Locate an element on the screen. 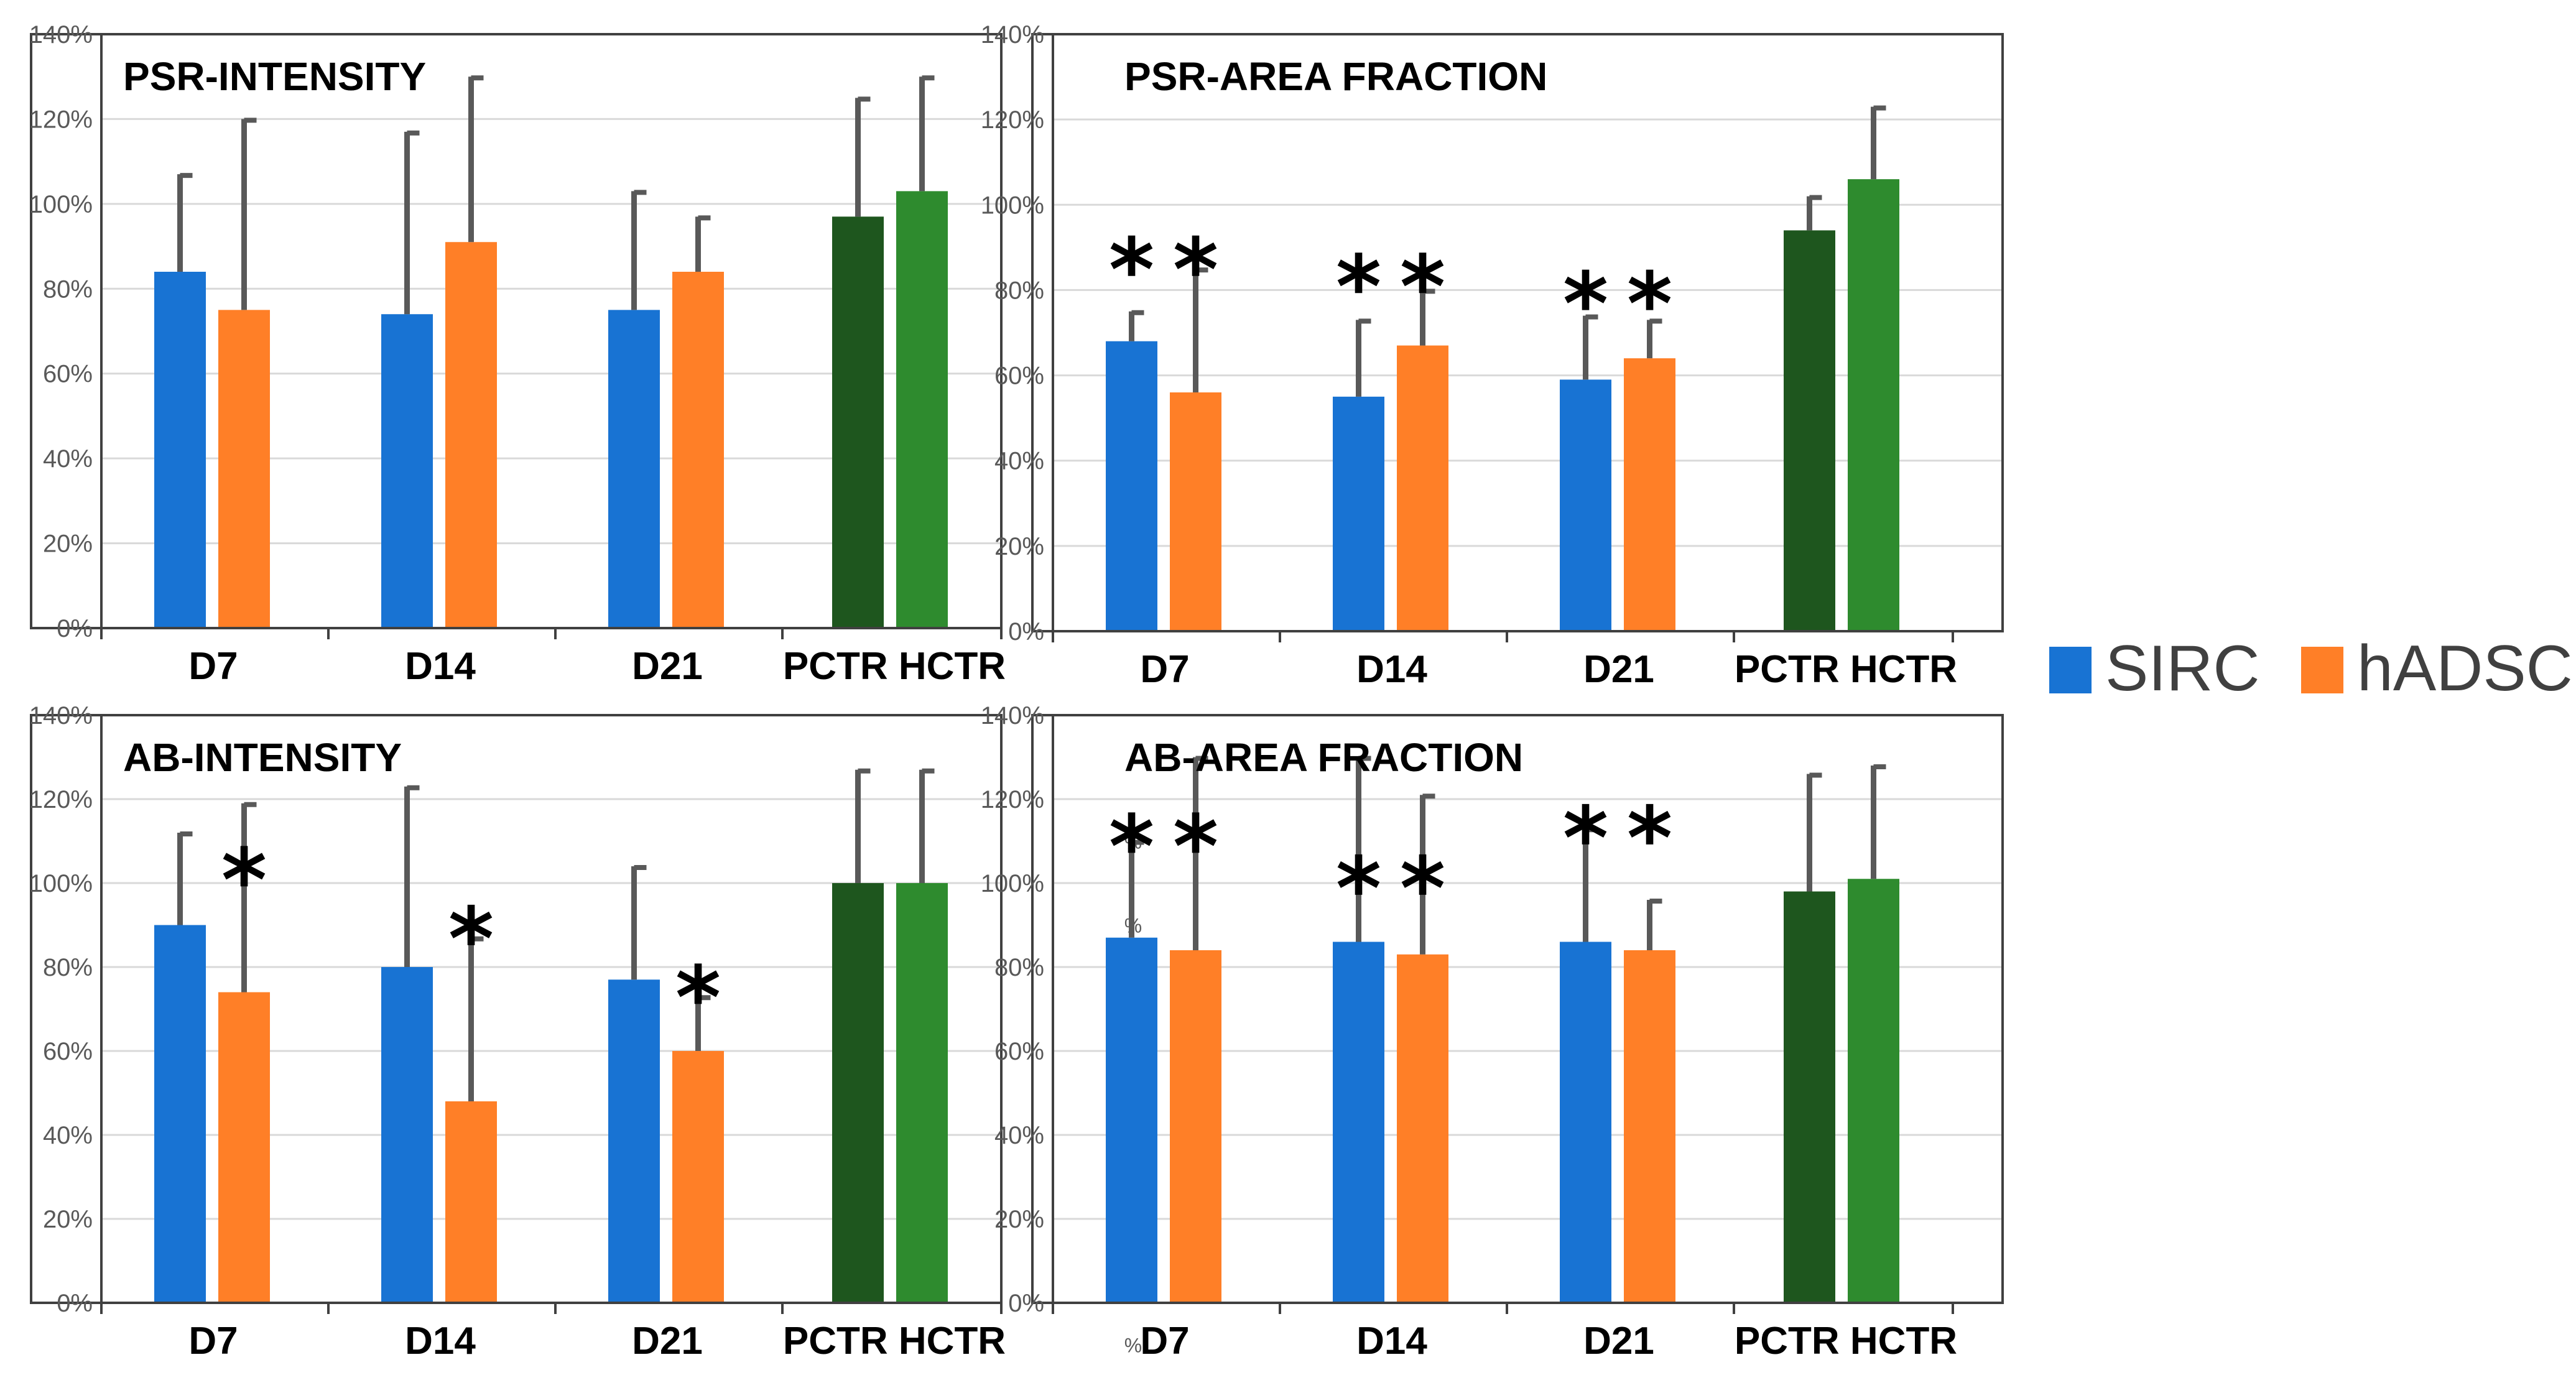 This screenshot has height=1393, width=2576. chart-title: AB-AREA FRACTION is located at coordinates (1324, 757).